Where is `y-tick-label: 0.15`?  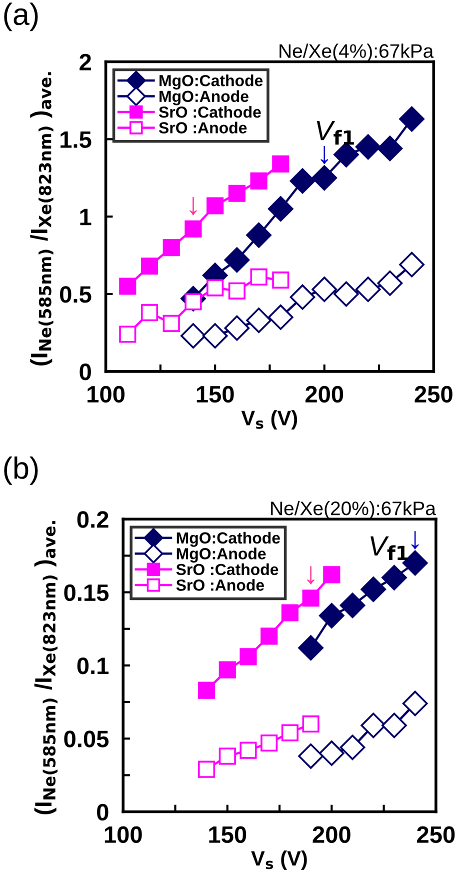 y-tick-label: 0.15 is located at coordinates (86, 593).